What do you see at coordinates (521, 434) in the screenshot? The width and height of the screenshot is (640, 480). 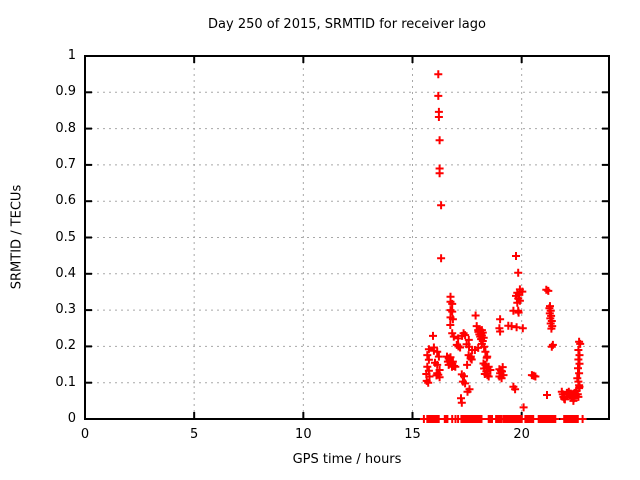 I see `x-tick-label: 20` at bounding box center [521, 434].